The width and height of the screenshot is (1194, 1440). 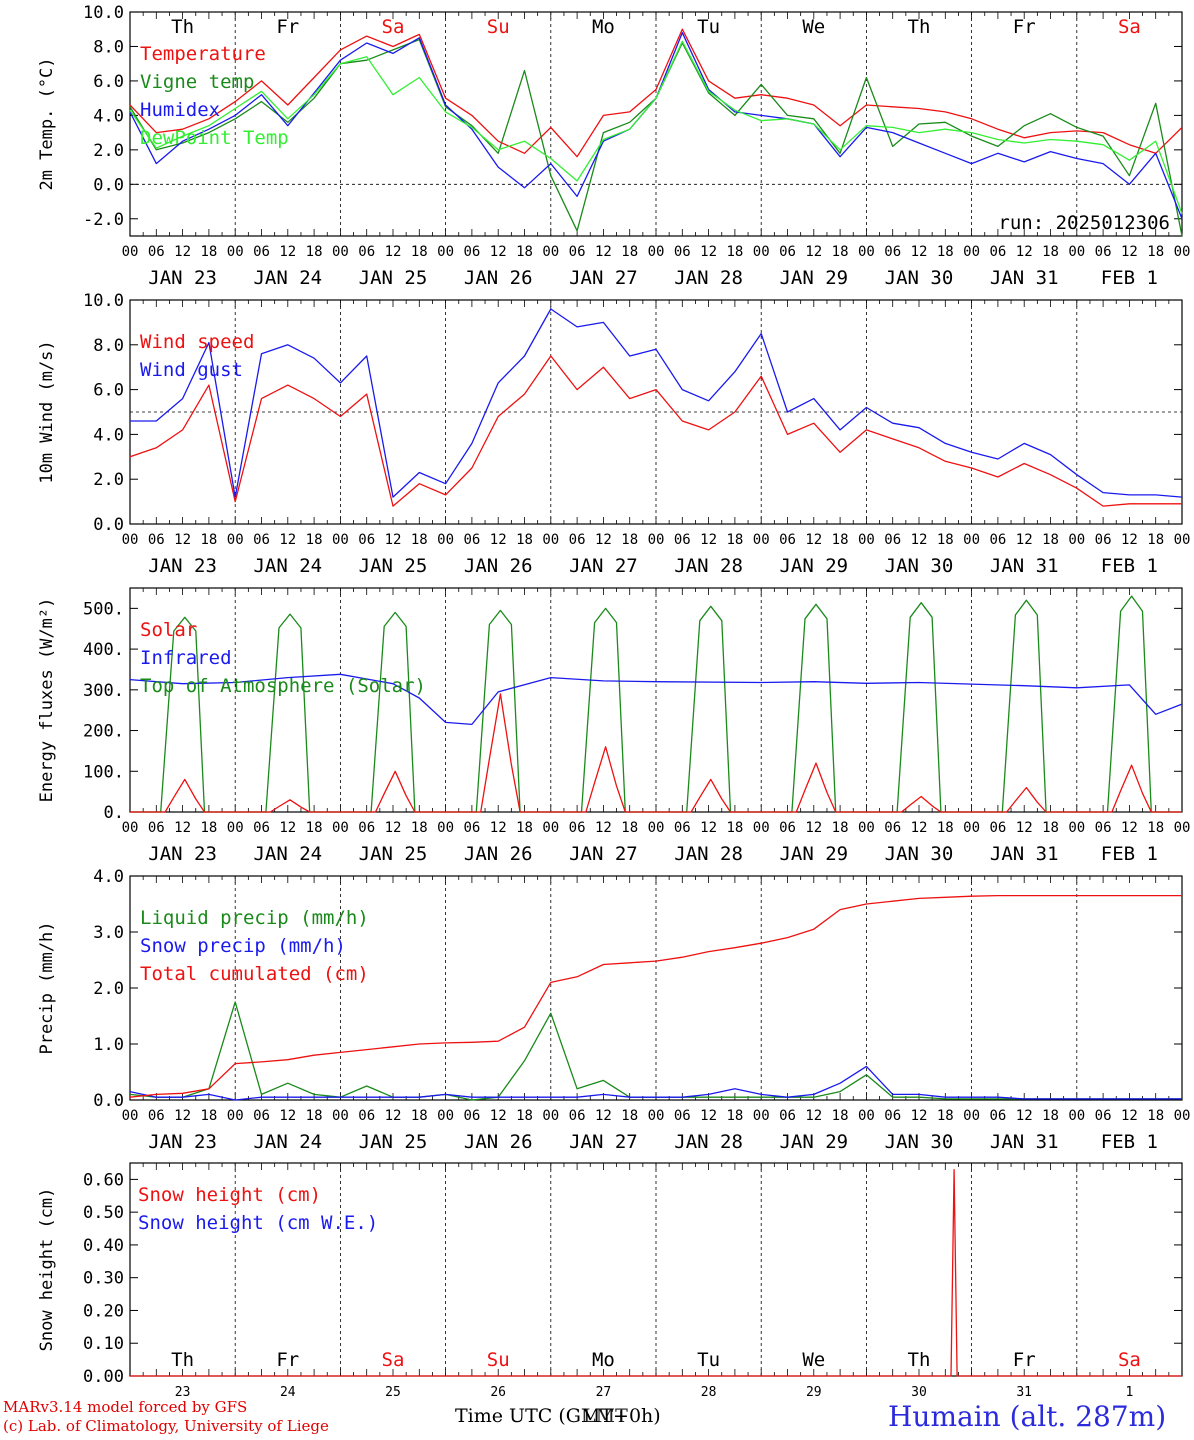 What do you see at coordinates (498, 1392) in the screenshot?
I see `day-number-label: 26` at bounding box center [498, 1392].